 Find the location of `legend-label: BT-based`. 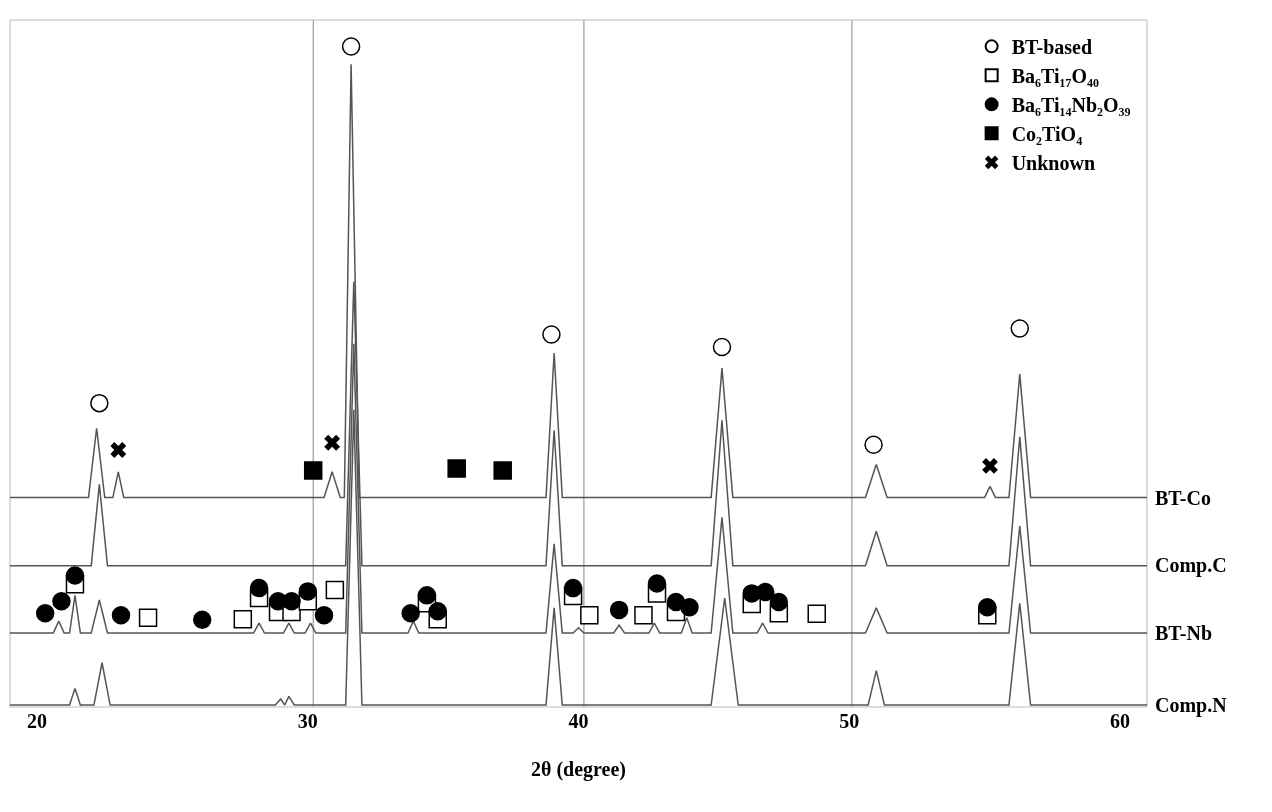

legend-label: BT-based is located at coordinates (1052, 47).